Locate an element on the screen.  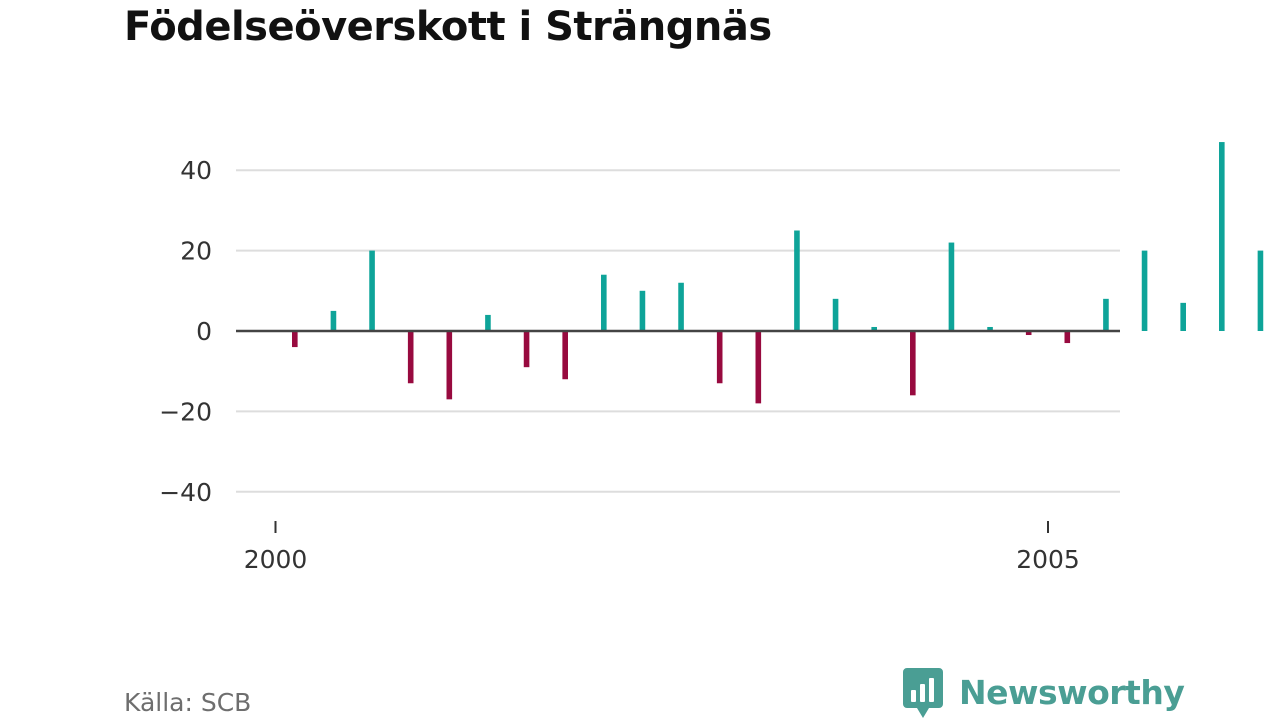
x-tick-label: 2000 is located at coordinates (276, 559).